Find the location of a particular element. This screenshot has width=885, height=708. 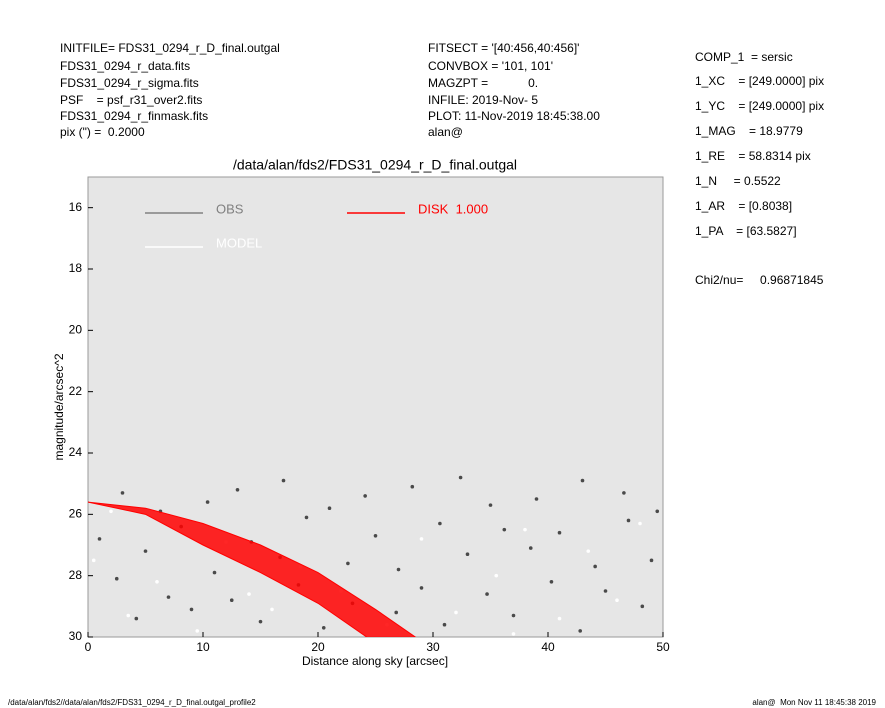

x-tick-label: 30 is located at coordinates (433, 647).